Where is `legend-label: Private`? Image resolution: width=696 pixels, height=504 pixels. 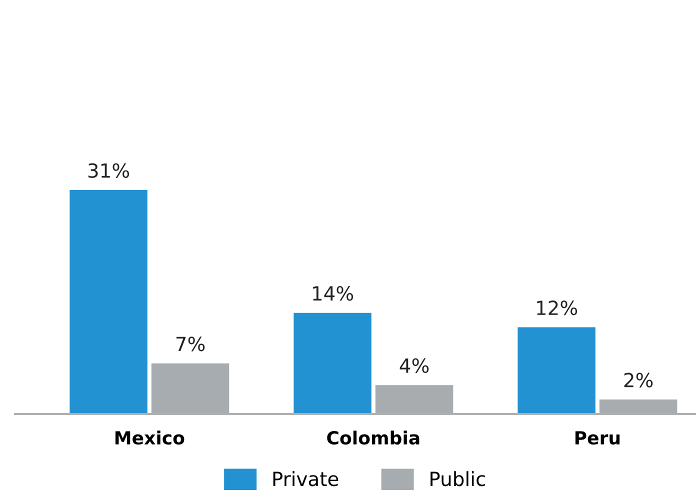
legend-label: Private is located at coordinates (305, 478).